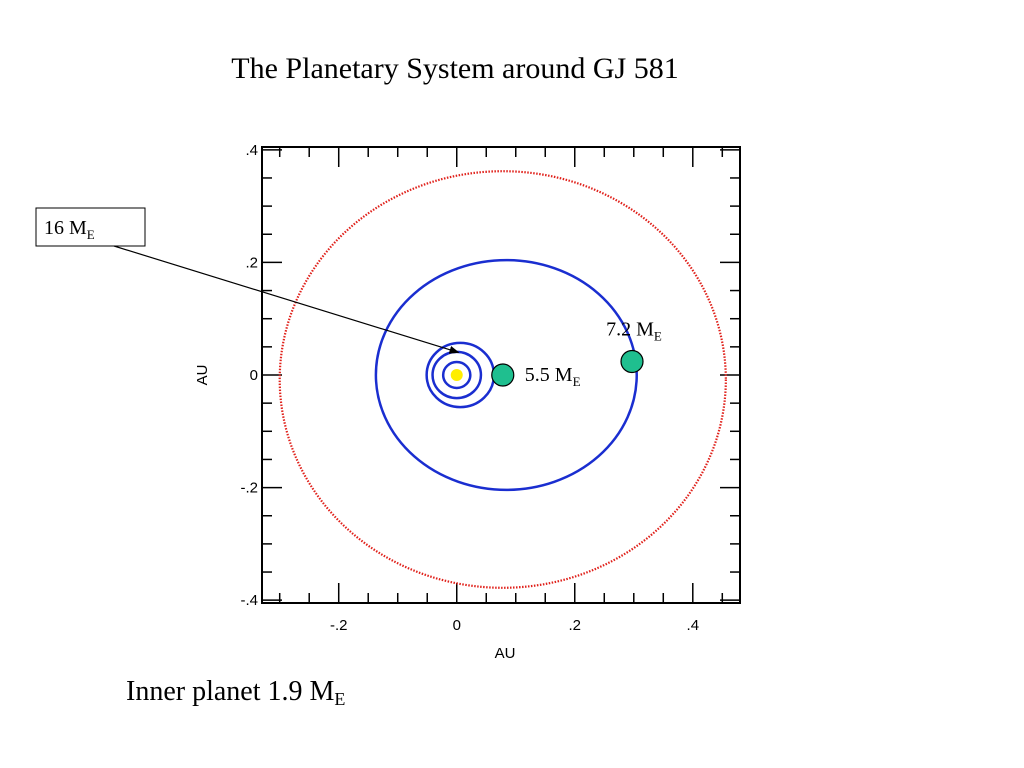 Image resolution: width=1024 pixels, height=768 pixels. I want to click on y-tick-label: -.4, so click(249, 600).